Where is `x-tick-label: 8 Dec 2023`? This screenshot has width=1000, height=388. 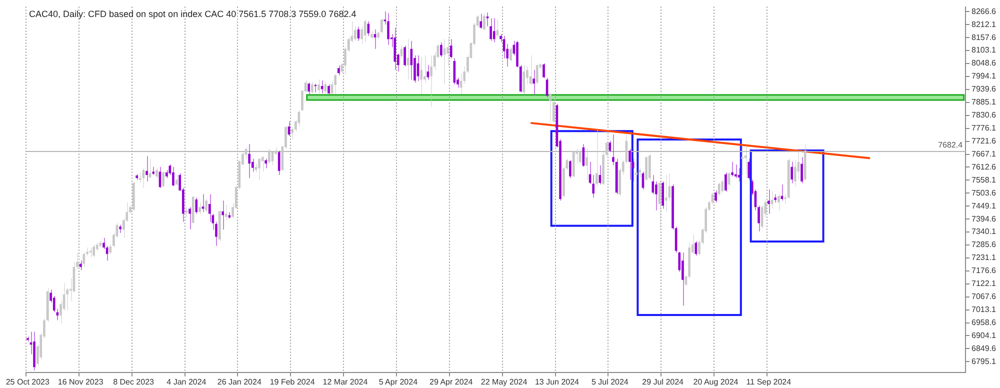
x-tick-label: 8 Dec 2023 is located at coordinates (134, 381).